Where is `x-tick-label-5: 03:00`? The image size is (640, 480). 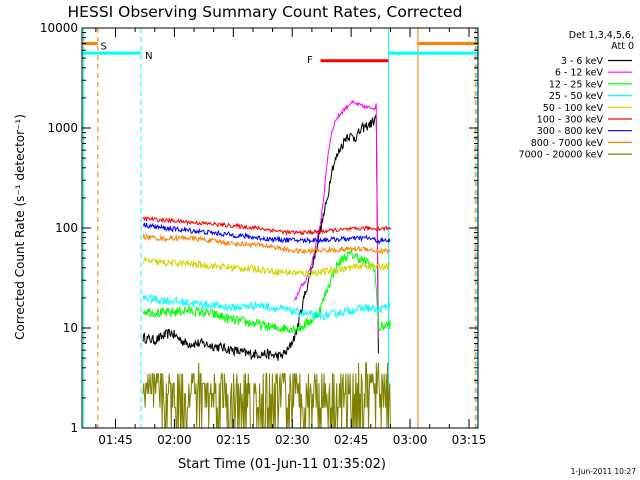
x-tick-label-5: 03:00 is located at coordinates (410, 440).